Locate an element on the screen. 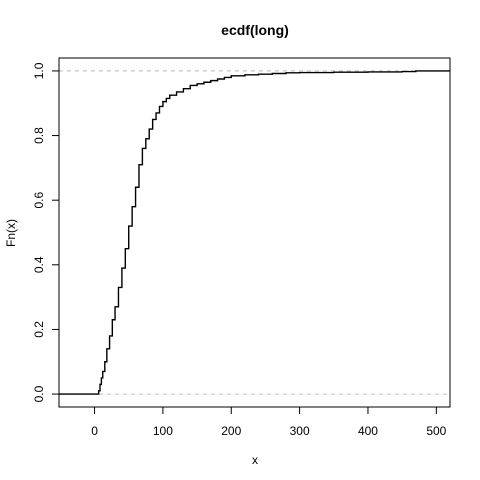 This screenshot has height=480, width=480. x-tick-label: 500 is located at coordinates (436, 431).